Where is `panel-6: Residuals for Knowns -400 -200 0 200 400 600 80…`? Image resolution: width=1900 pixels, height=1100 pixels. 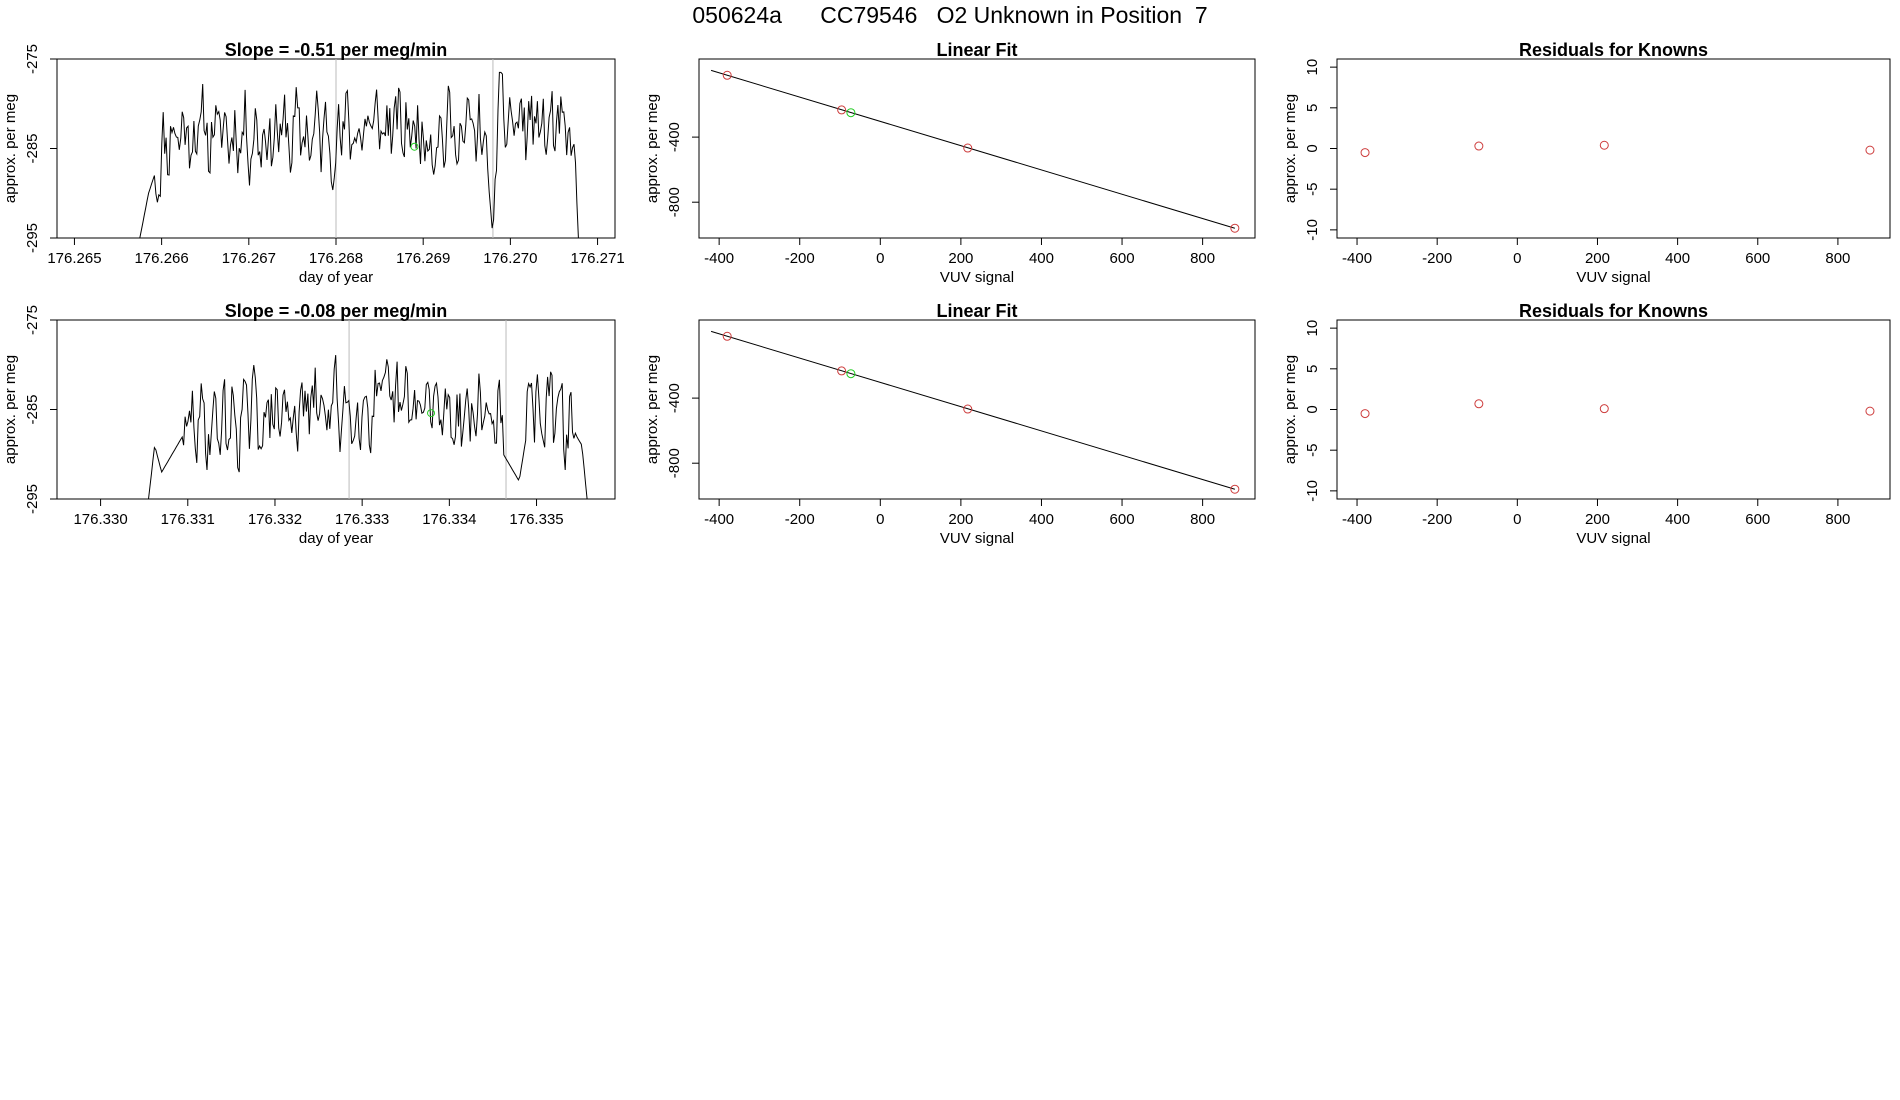 panel-6: Residuals for Knowns -400 -200 0 200 400 600 80… is located at coordinates (1586, 424).